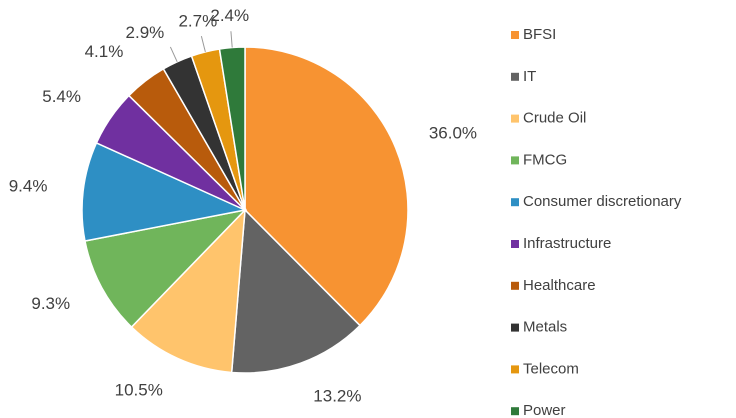 Image resolution: width=736 pixels, height=418 pixels. Describe the element at coordinates (104, 51) in the screenshot. I see `data-label: 4.1%` at that location.